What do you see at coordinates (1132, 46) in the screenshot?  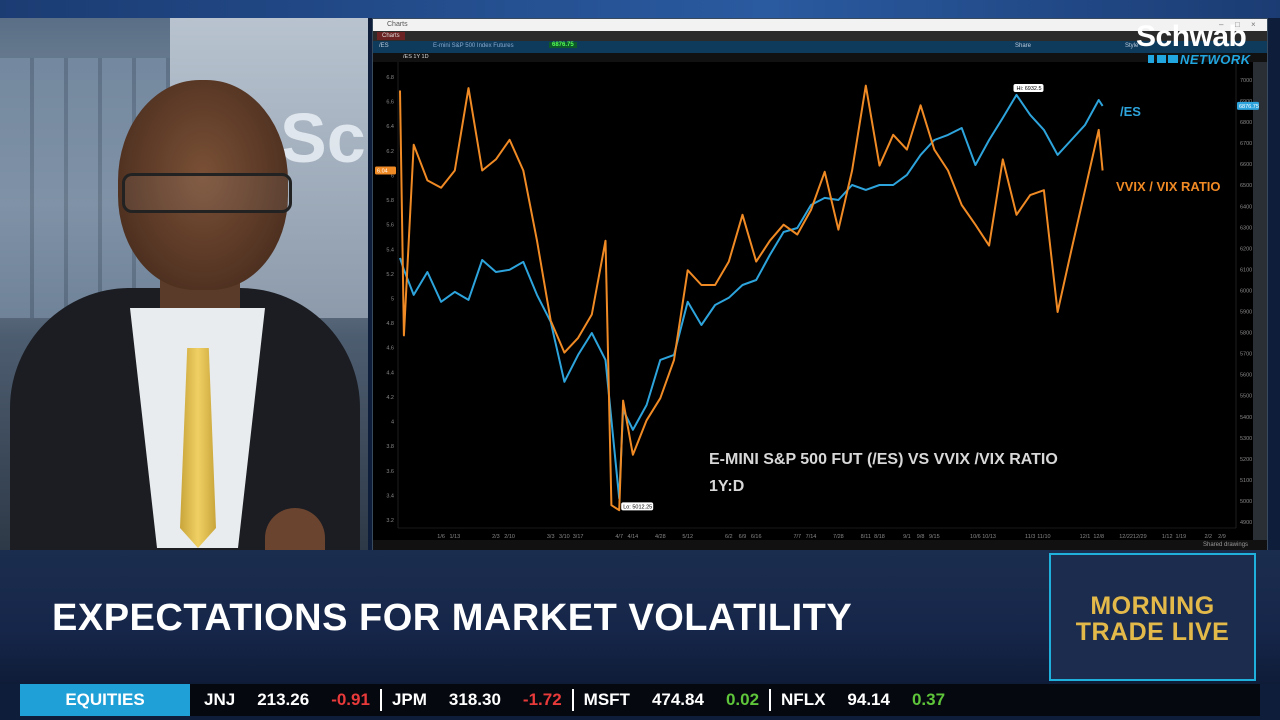 I see `style-button: Style` at bounding box center [1132, 46].